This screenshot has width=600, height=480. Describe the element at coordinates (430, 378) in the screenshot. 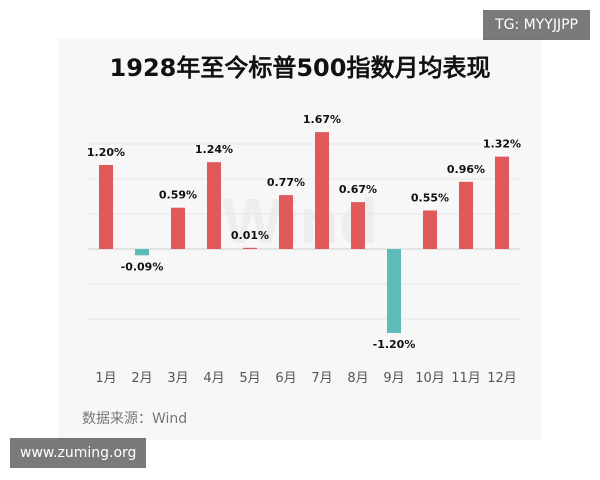

I see `x-tick-label: 10月` at that location.